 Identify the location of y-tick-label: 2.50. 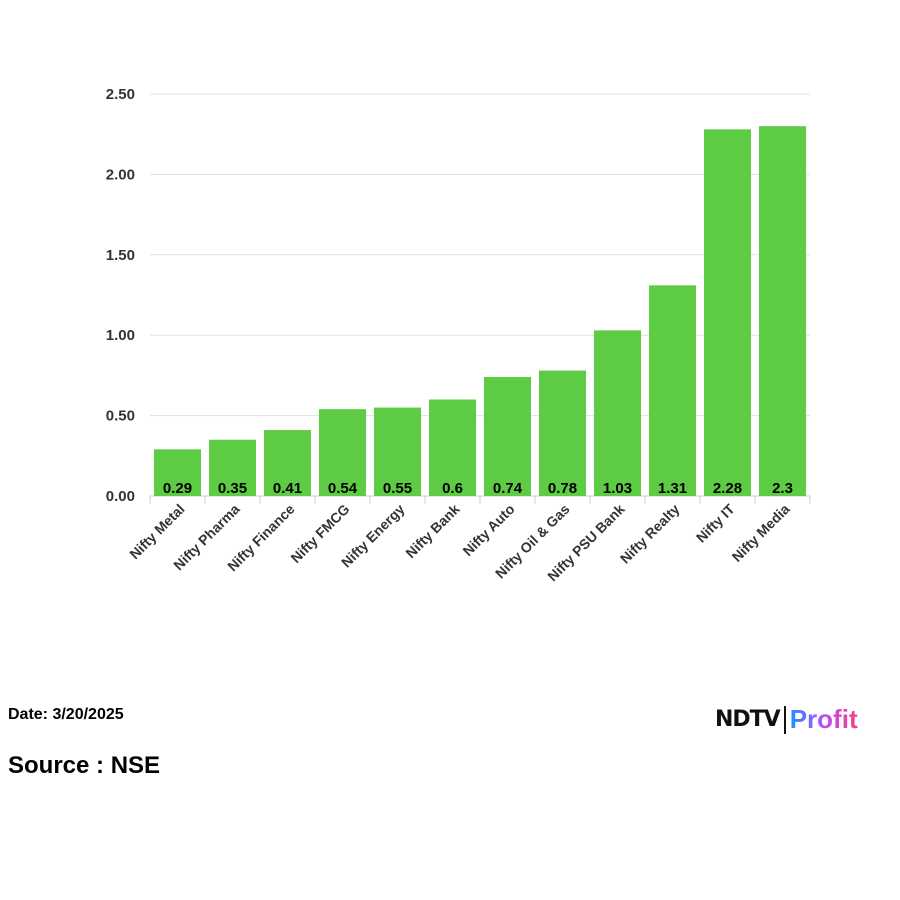
(120, 94).